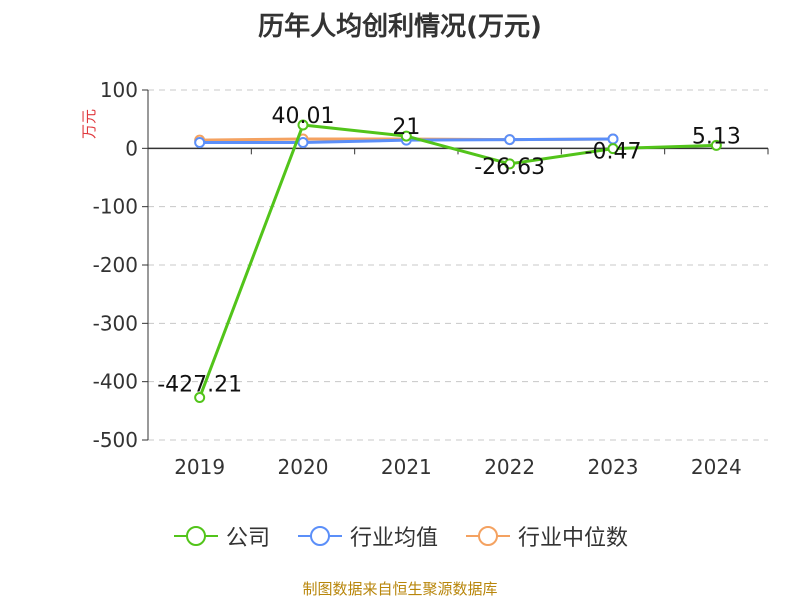  I want to click on legend-item-industry-median: 行业中位数, so click(546, 536).